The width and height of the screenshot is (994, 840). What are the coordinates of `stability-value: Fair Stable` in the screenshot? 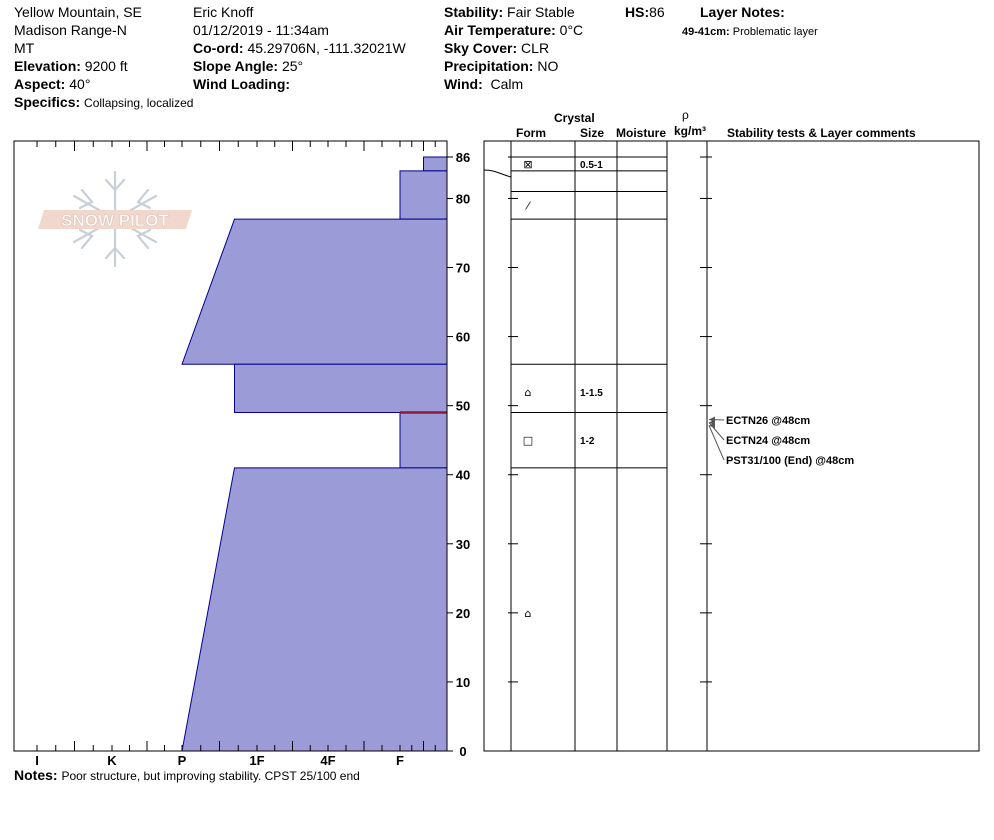 It's located at (541, 12).